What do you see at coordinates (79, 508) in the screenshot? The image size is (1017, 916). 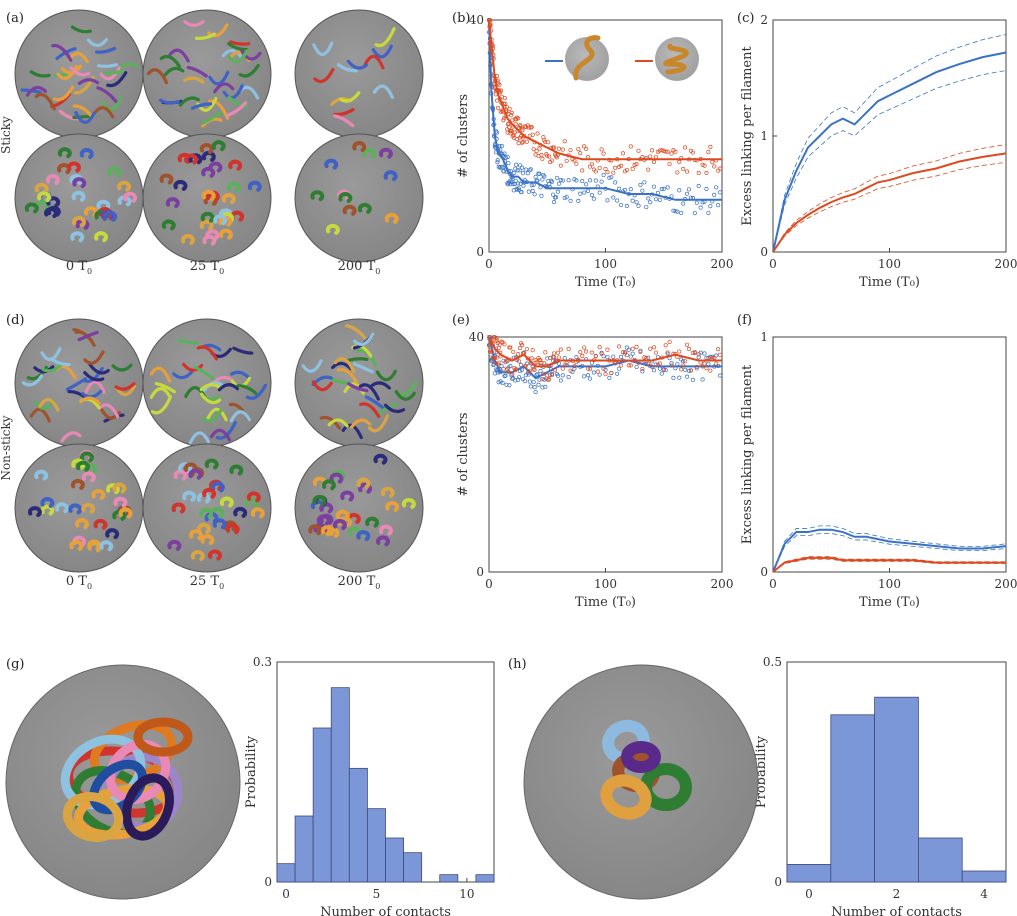 I see `snapshot-disk` at bounding box center [79, 508].